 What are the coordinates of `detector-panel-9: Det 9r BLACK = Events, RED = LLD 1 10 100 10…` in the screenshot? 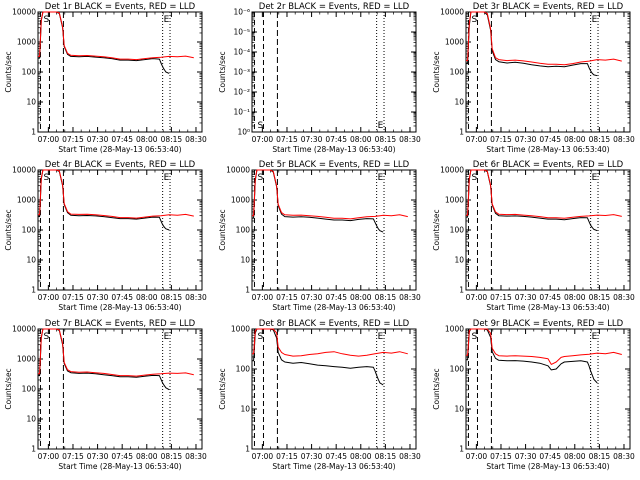 It's located at (533, 395).